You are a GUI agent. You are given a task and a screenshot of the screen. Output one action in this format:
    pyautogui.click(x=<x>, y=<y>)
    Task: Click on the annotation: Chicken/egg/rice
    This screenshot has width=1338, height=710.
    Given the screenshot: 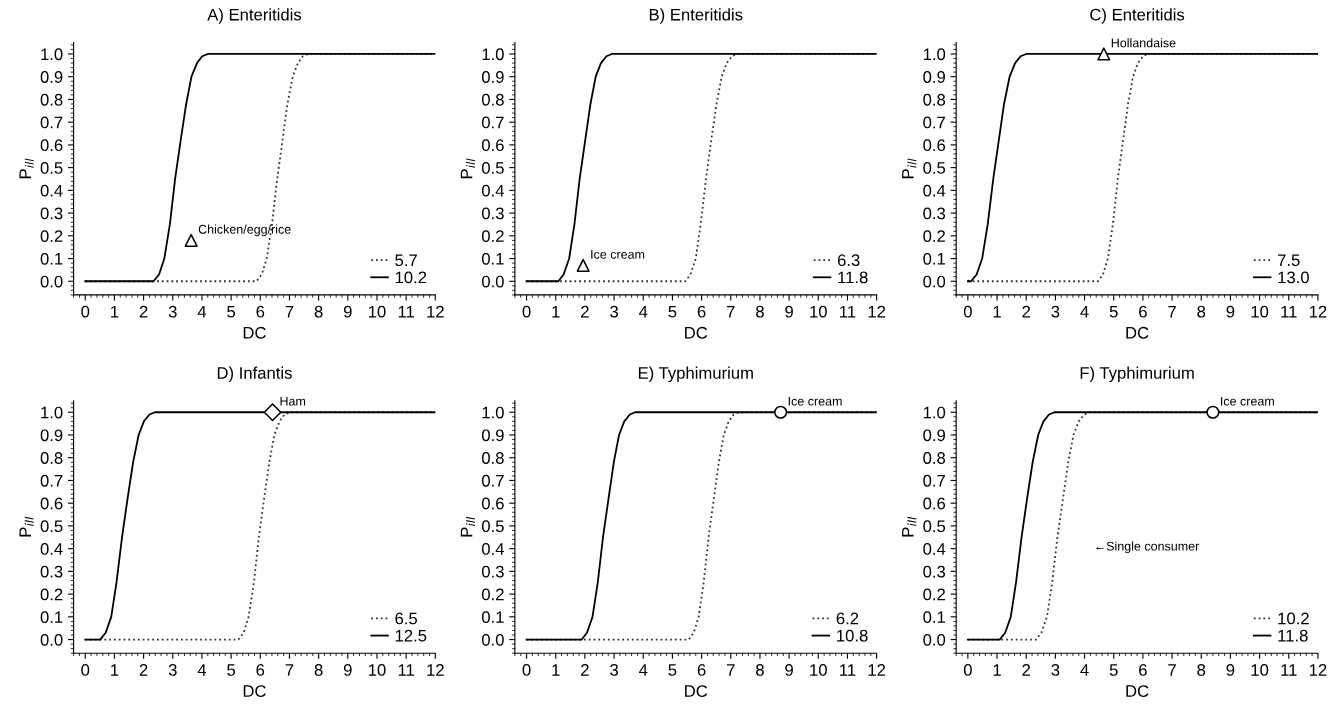 What is the action you would take?
    pyautogui.click(x=244, y=230)
    